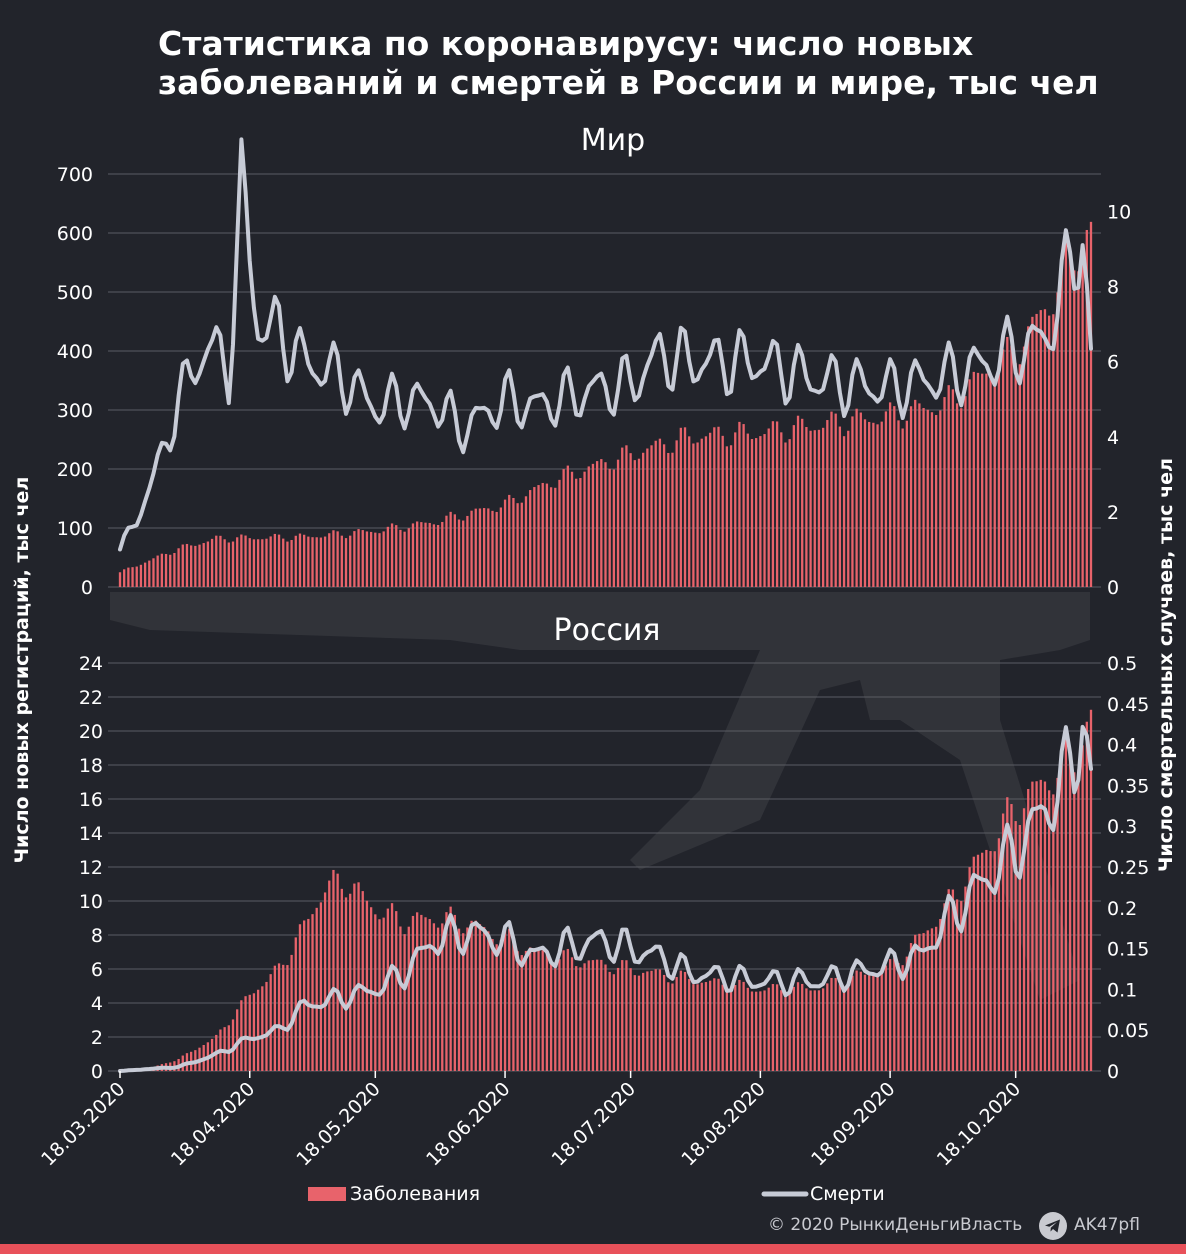 The image size is (1186, 1254). Describe the element at coordinates (91, 698) in the screenshot. I see `left-tick-label: 22` at that location.